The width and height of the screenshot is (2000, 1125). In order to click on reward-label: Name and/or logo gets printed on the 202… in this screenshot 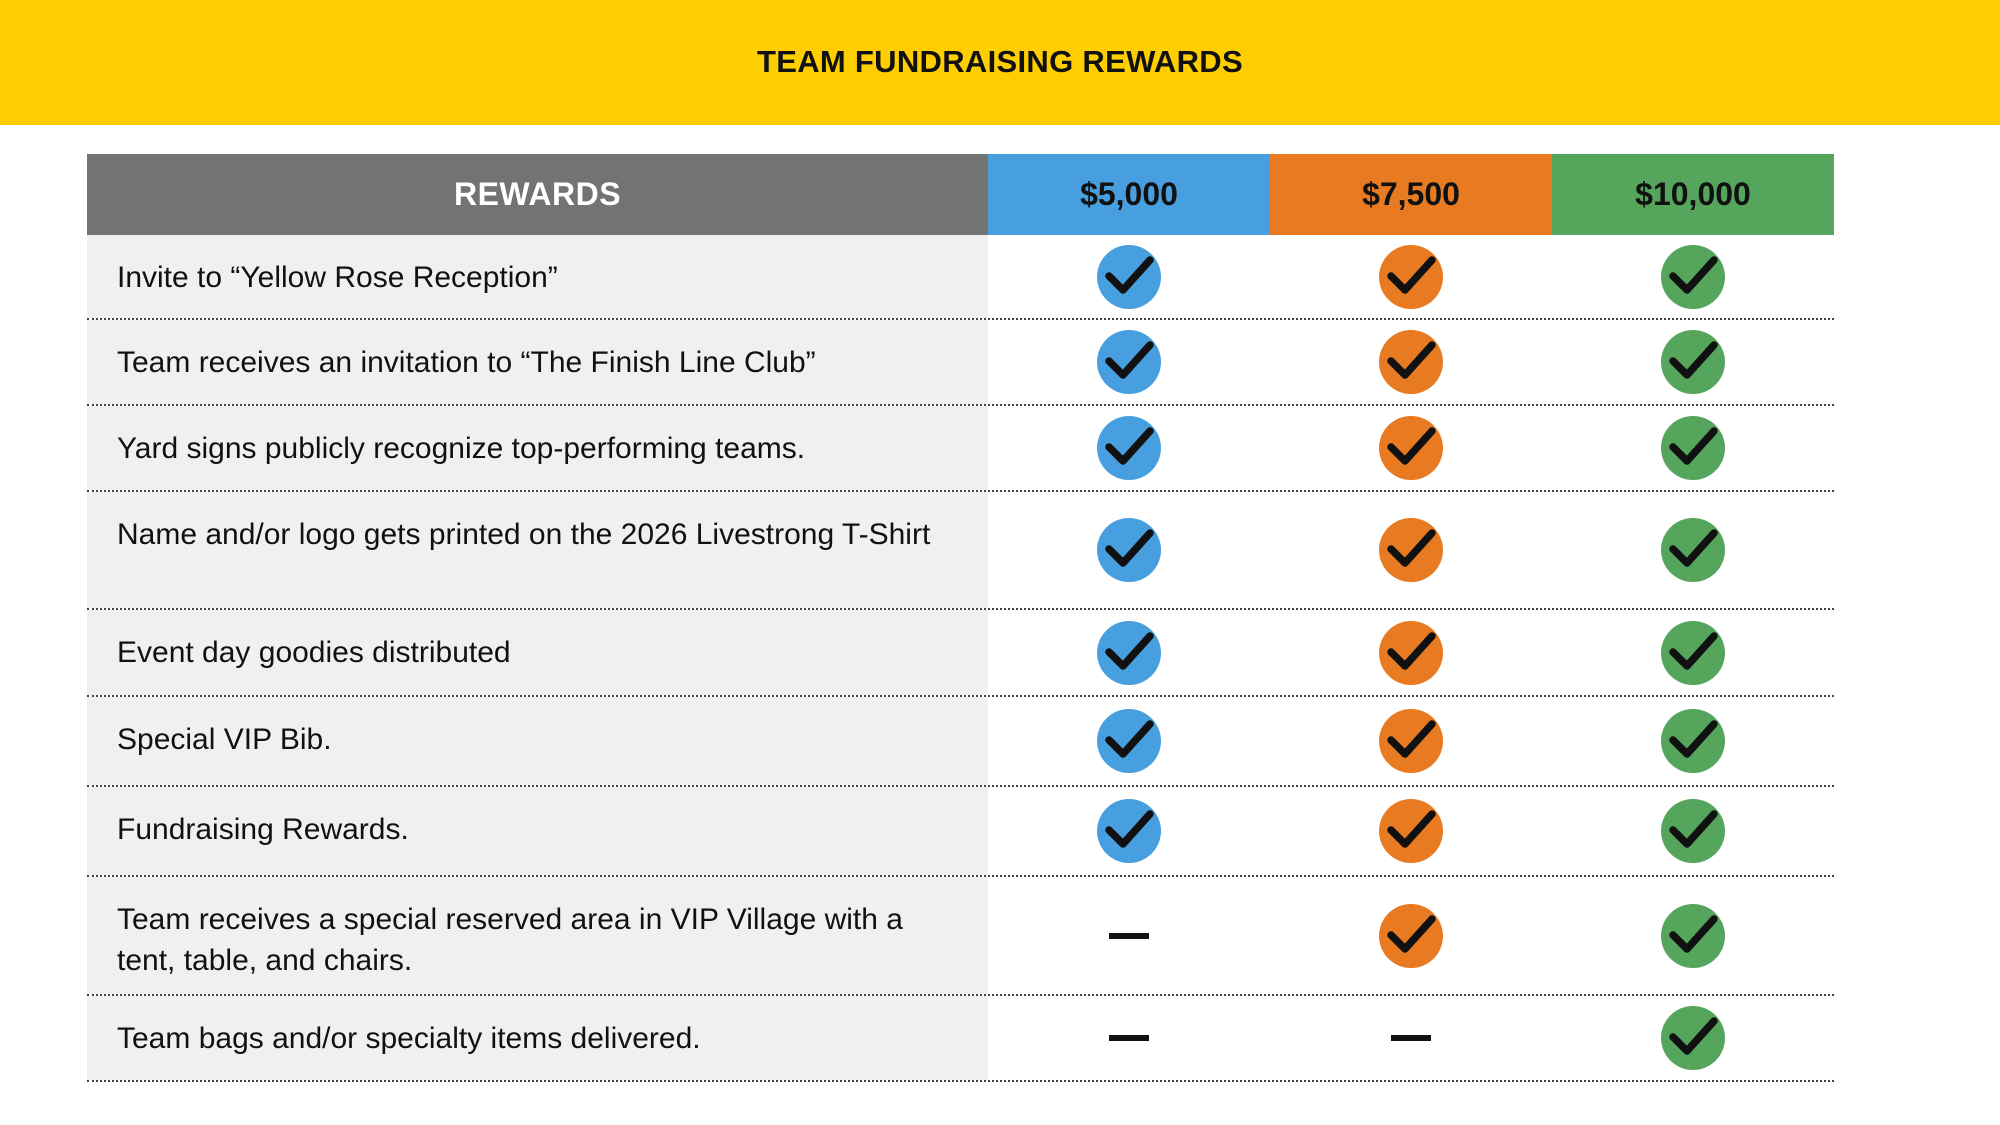, I will do `click(537, 550)`.